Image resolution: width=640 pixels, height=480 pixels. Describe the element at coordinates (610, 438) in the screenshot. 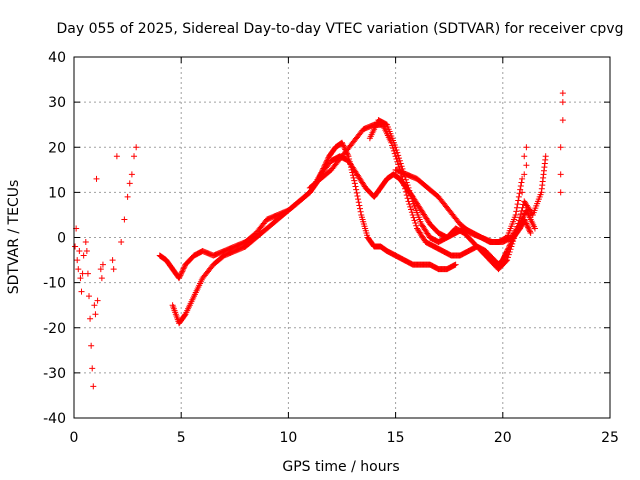

I see `x-tick-label: 25` at that location.